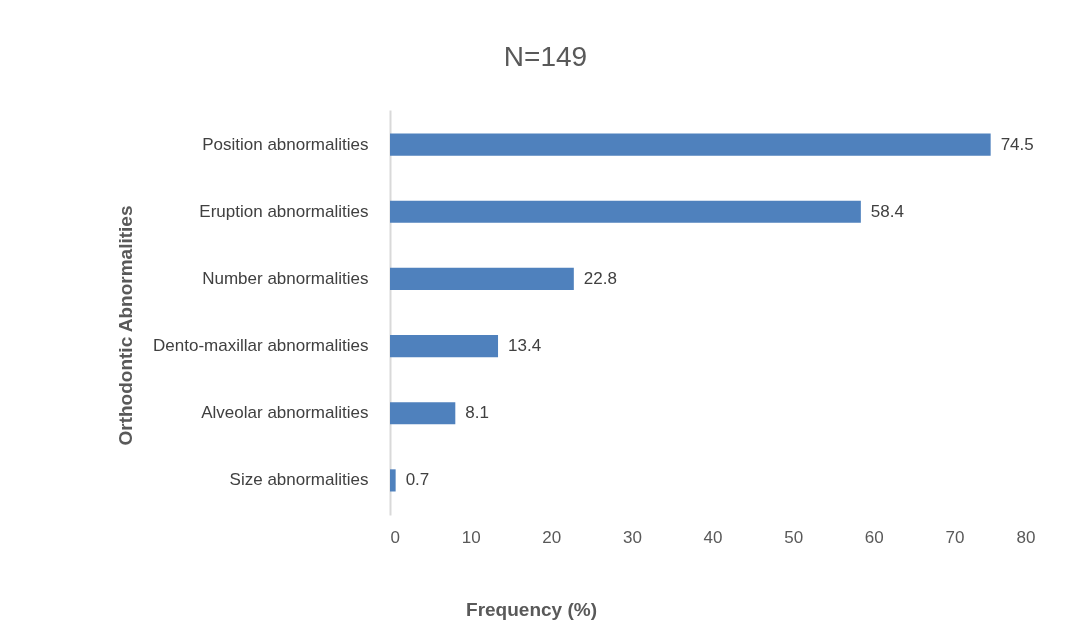 The image size is (1065, 626). What do you see at coordinates (874, 537) in the screenshot?
I see `x-tick-label: 60` at bounding box center [874, 537].